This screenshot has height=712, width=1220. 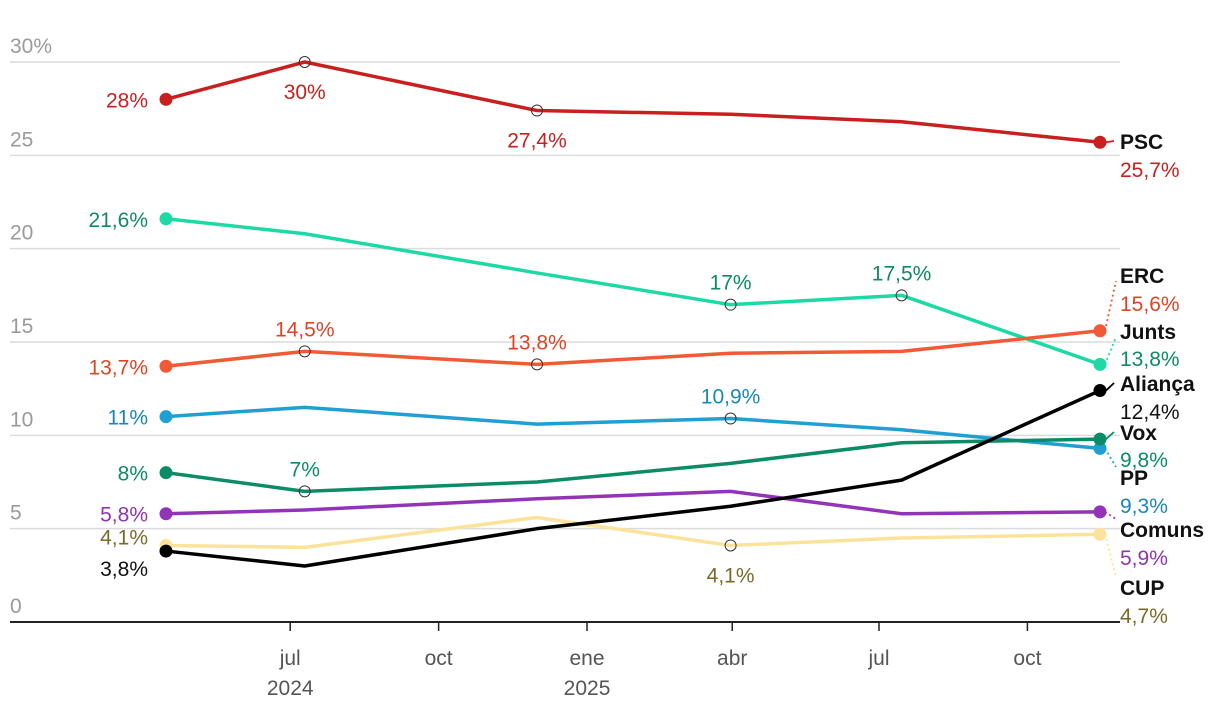 What do you see at coordinates (537, 141) in the screenshot?
I see `data-label-psc: 27,4%` at bounding box center [537, 141].